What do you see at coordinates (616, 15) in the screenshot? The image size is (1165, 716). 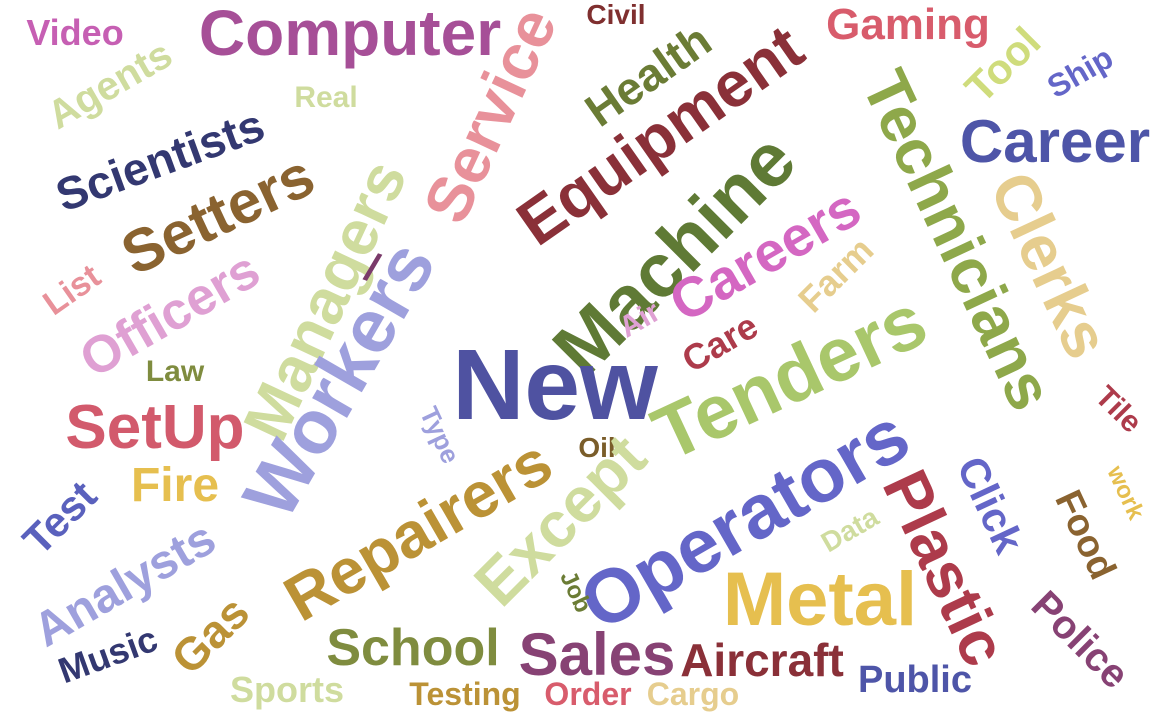 I see `word-civil: Civil` at bounding box center [616, 15].